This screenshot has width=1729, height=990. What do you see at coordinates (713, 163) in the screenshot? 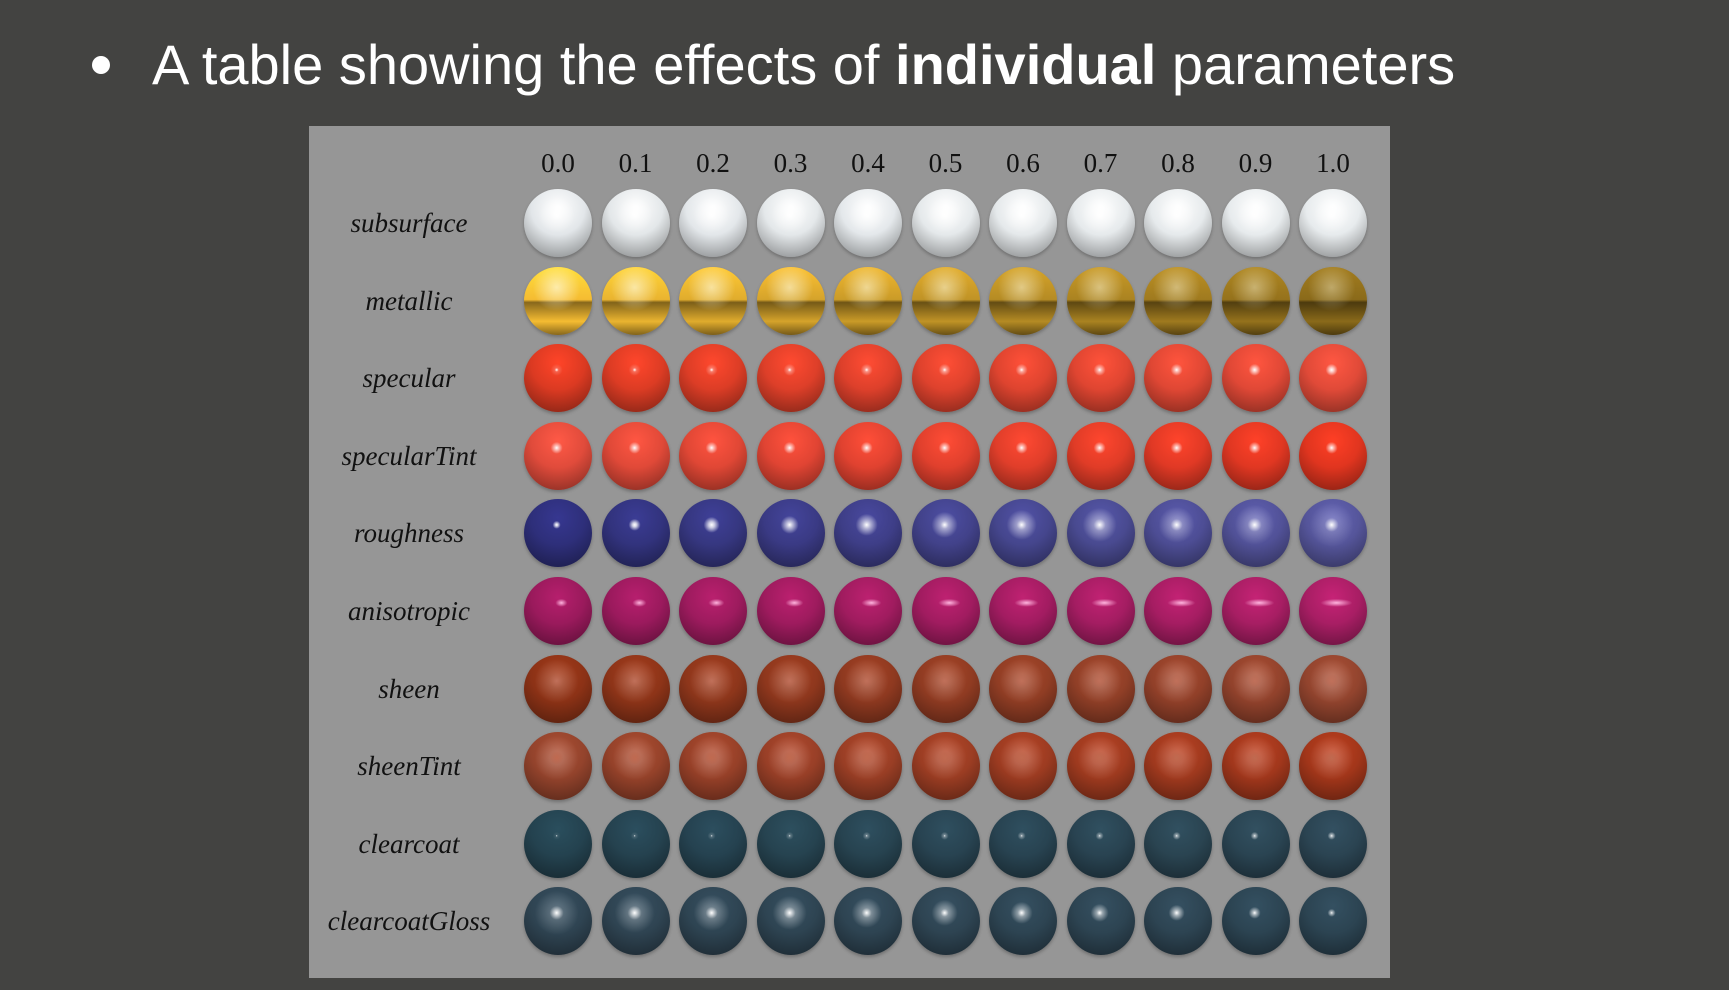
I see `column-label: 0.2` at bounding box center [713, 163].